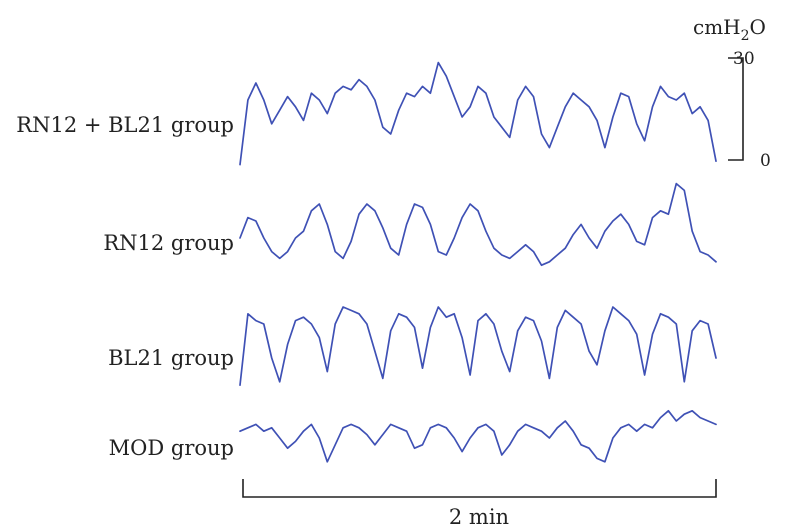 The image size is (785, 529). What do you see at coordinates (168, 243) in the screenshot?
I see `series-label-rn12: RN12 group` at bounding box center [168, 243].